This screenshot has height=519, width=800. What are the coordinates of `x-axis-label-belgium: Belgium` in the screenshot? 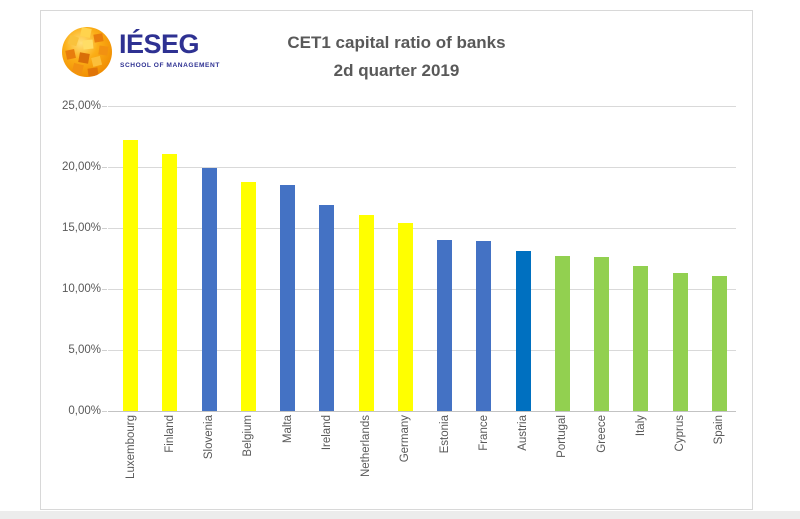 It's located at (248, 436).